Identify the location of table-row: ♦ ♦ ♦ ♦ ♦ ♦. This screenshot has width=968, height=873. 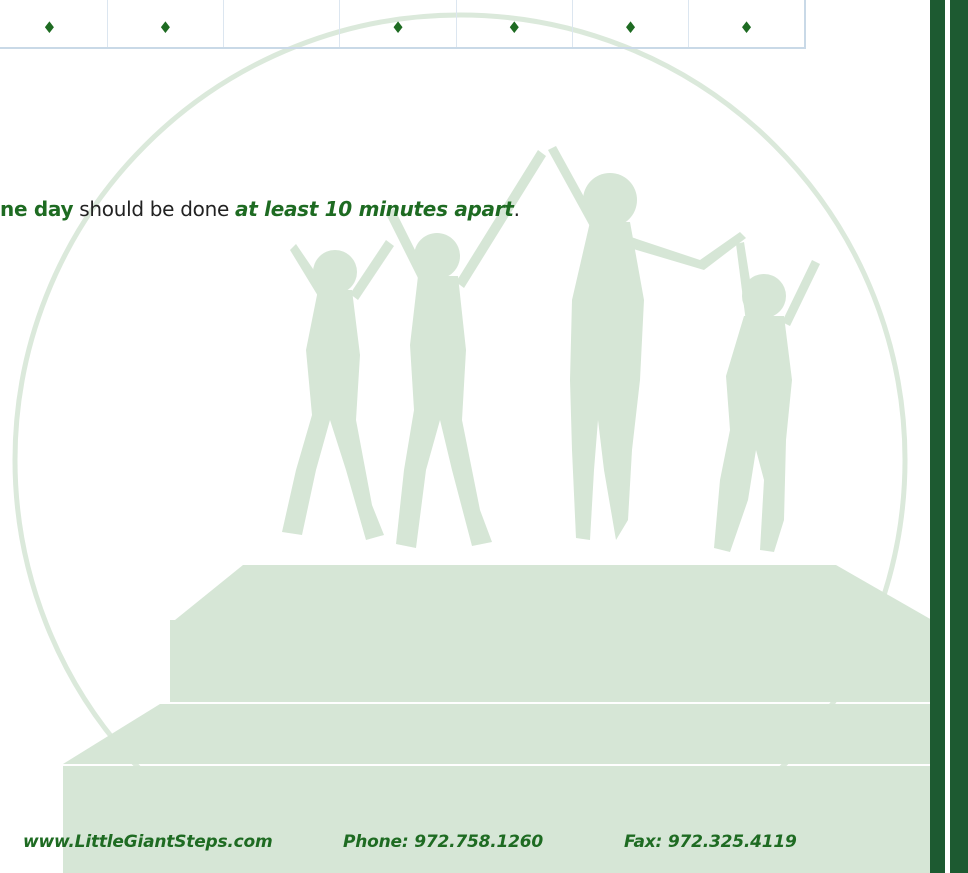
(403, 24).